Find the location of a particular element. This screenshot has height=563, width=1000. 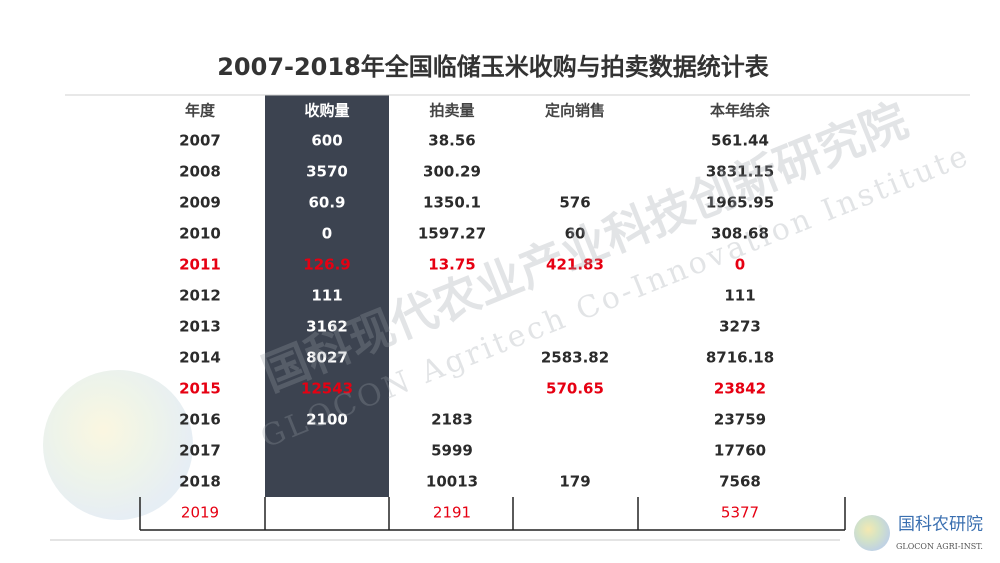

cell: 12543 is located at coordinates (327, 389).